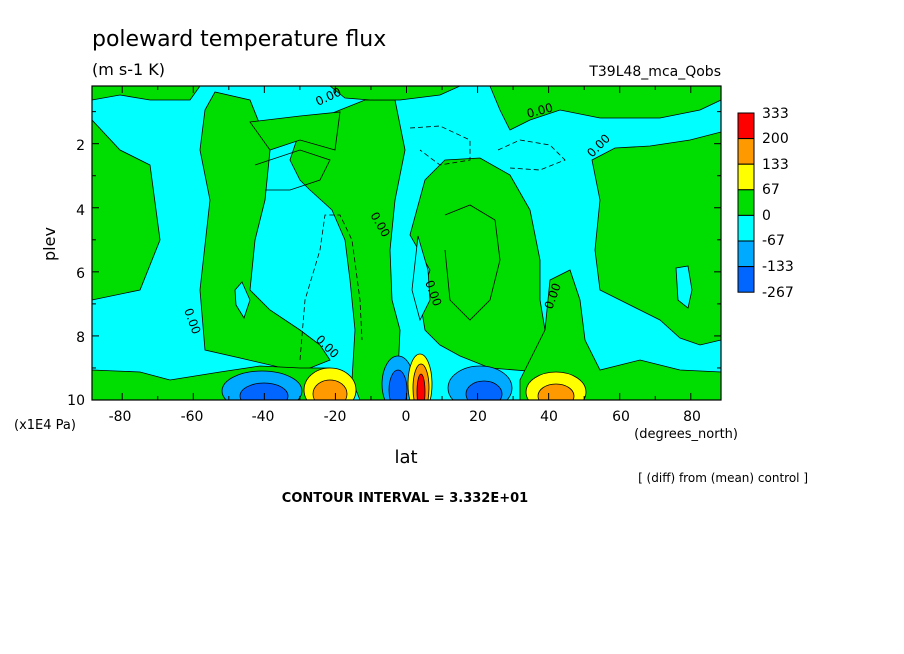 This screenshot has width=904, height=654. Describe the element at coordinates (80, 146) in the screenshot. I see `y-tick-label: 2` at that location.